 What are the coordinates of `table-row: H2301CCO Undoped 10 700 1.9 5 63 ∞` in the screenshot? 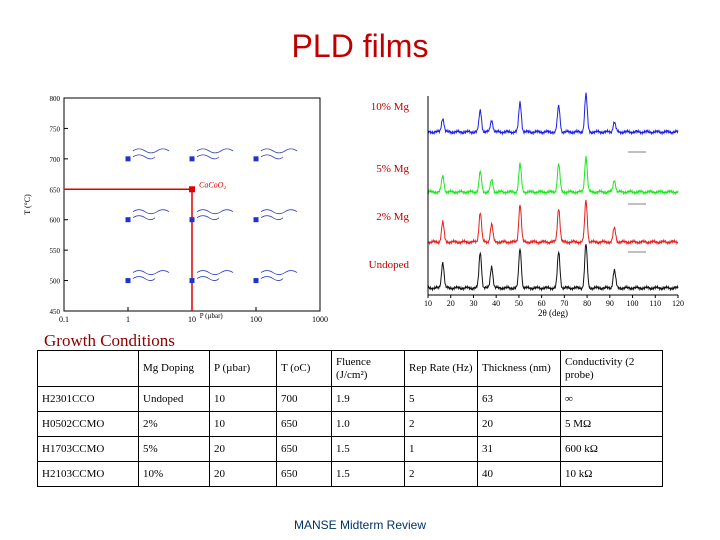 It's located at (350, 399).